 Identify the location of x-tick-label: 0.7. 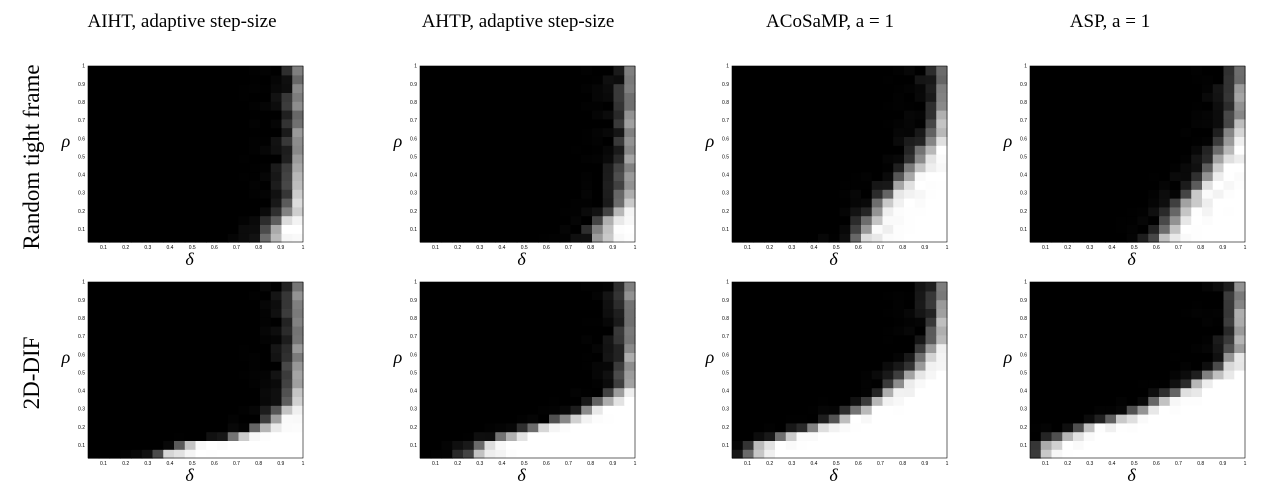
(236, 464).